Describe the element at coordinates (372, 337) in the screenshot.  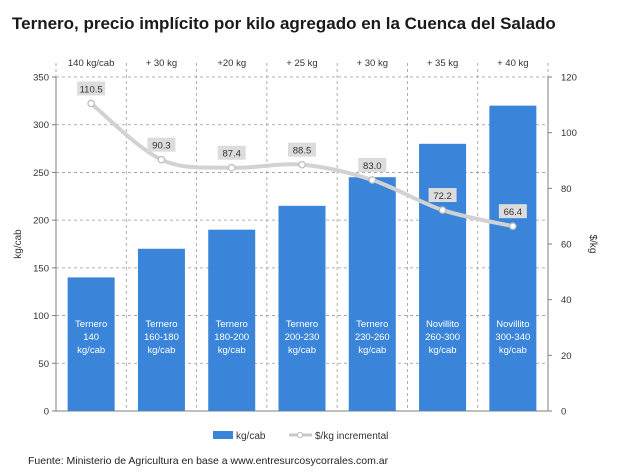
I see `bar-category-label: 230-260` at that location.